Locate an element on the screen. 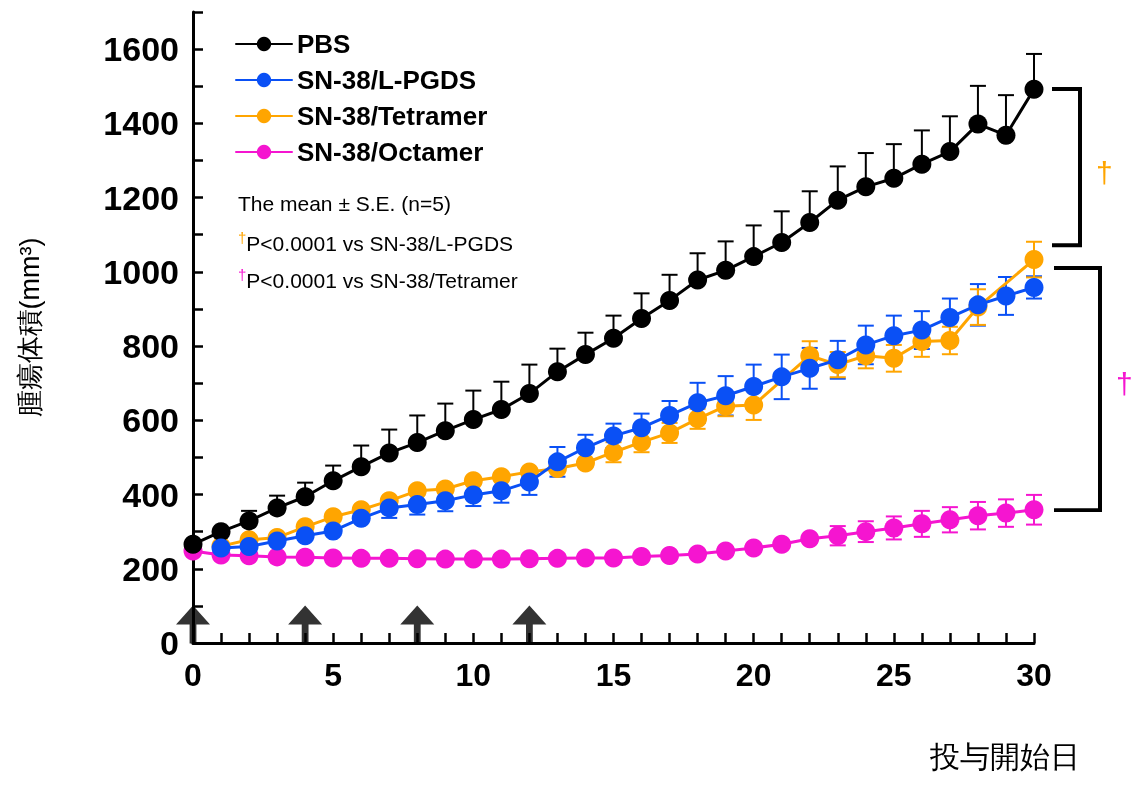 The height and width of the screenshot is (787, 1136). y-tick-label: 1400 is located at coordinates (141, 123).